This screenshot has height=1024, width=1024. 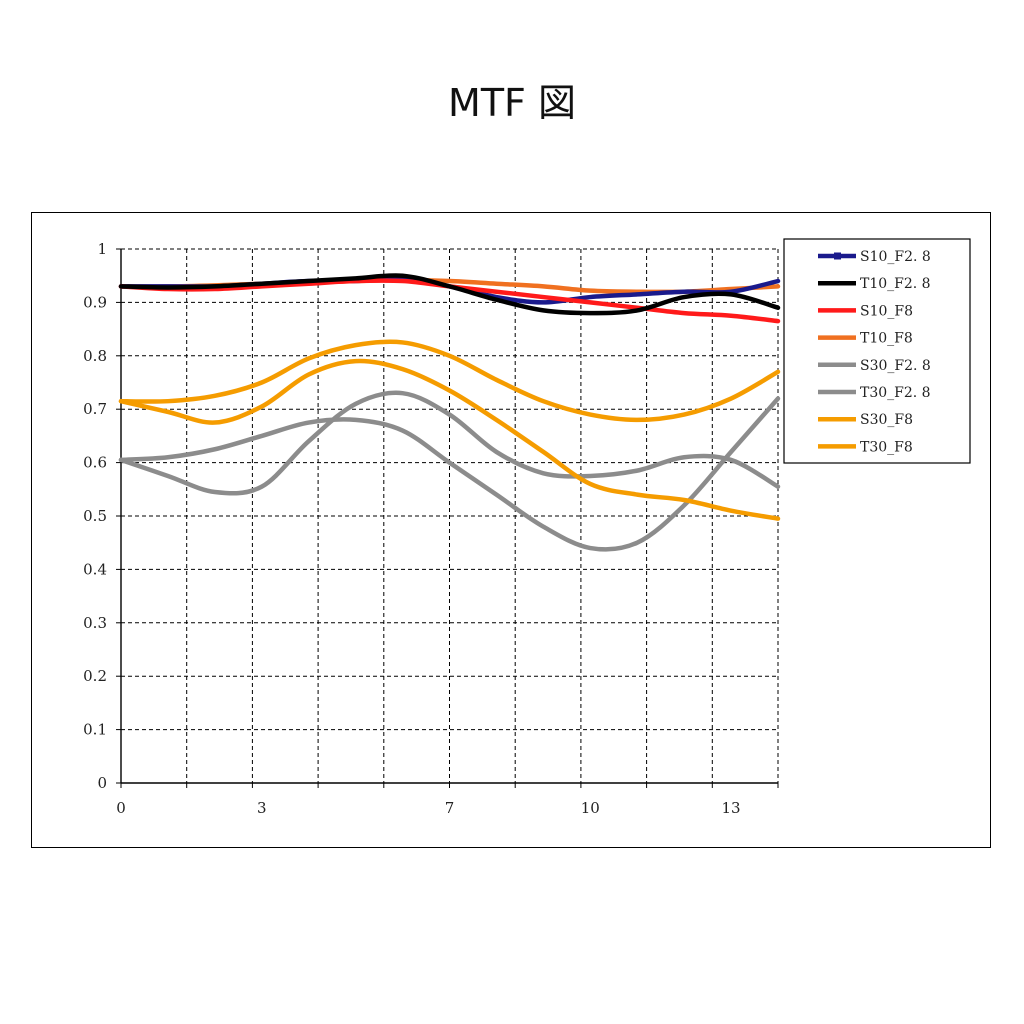 What do you see at coordinates (95, 302) in the screenshot?
I see `y-tick-label: 0.9` at bounding box center [95, 302].